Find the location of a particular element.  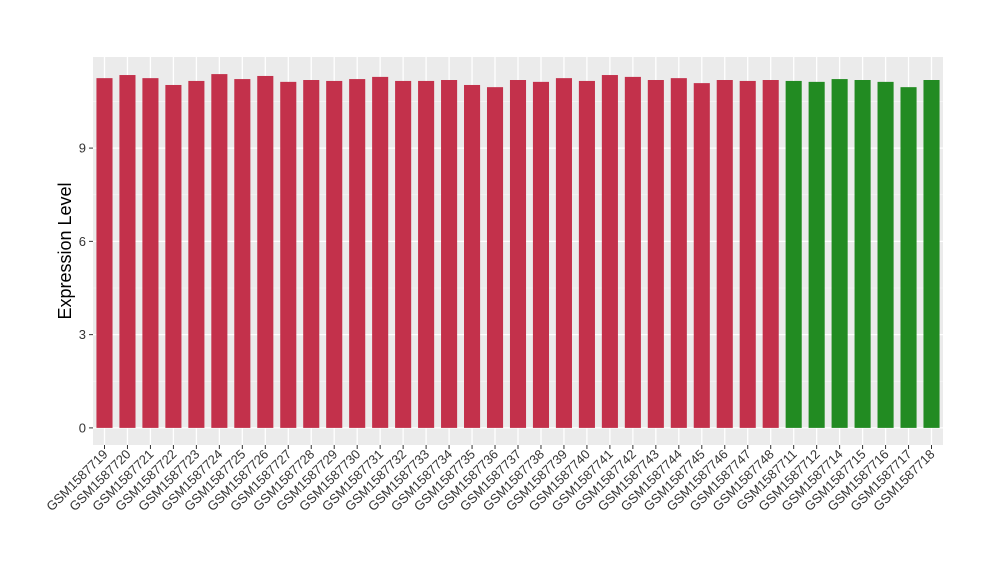

y-tick-label: 0 is located at coordinates (82, 427).